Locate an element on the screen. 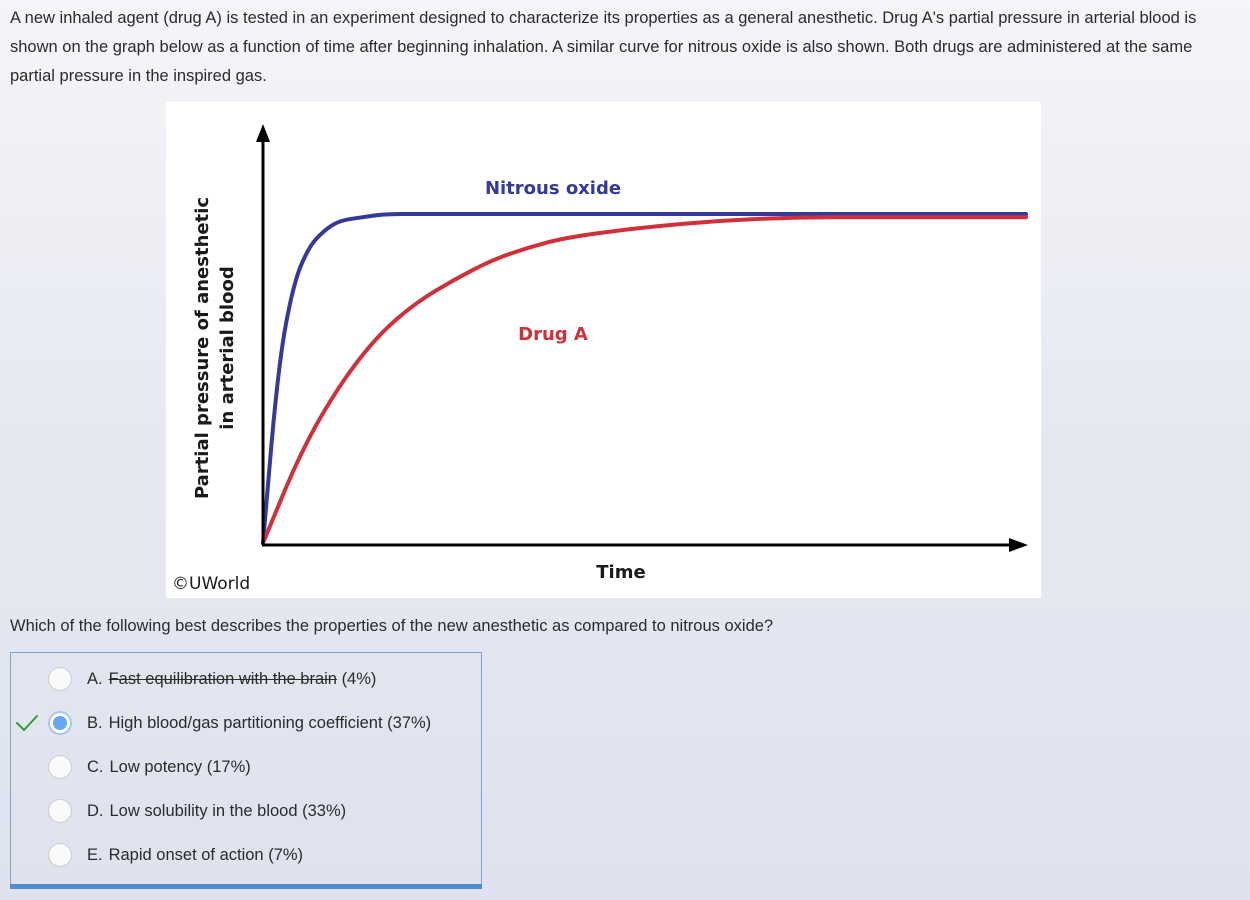 This screenshot has height=900, width=1250. choice-d-radio is located at coordinates (60, 811).